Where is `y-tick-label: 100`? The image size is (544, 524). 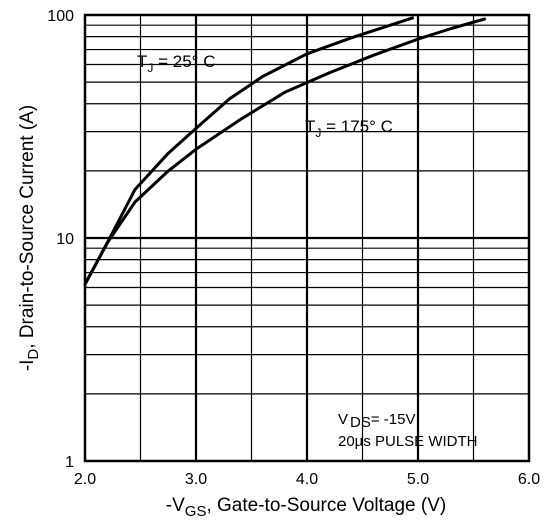 y-tick-label: 100 is located at coordinates (60, 16).